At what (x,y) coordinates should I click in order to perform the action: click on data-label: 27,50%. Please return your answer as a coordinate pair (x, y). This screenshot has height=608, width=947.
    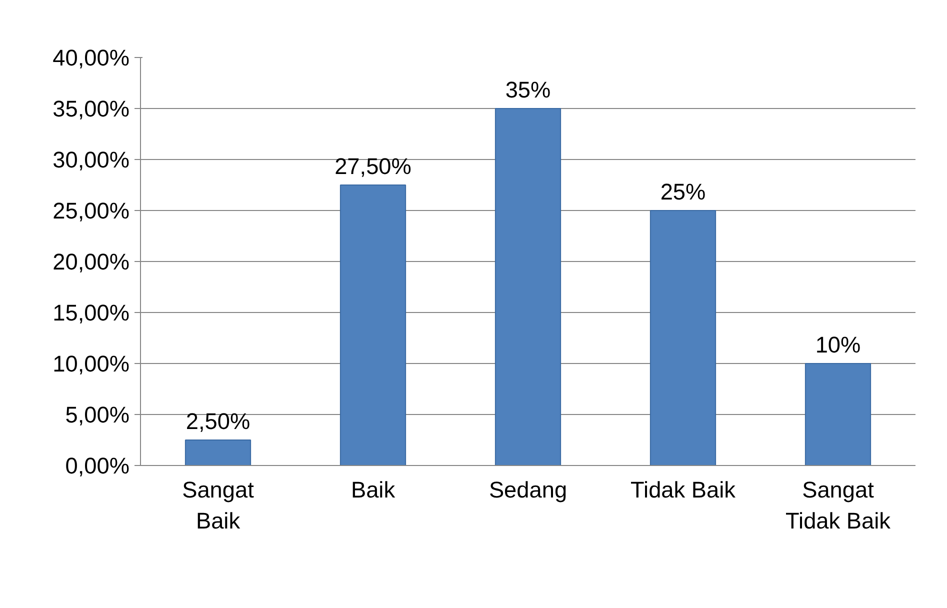
    Looking at the image, I should click on (373, 166).